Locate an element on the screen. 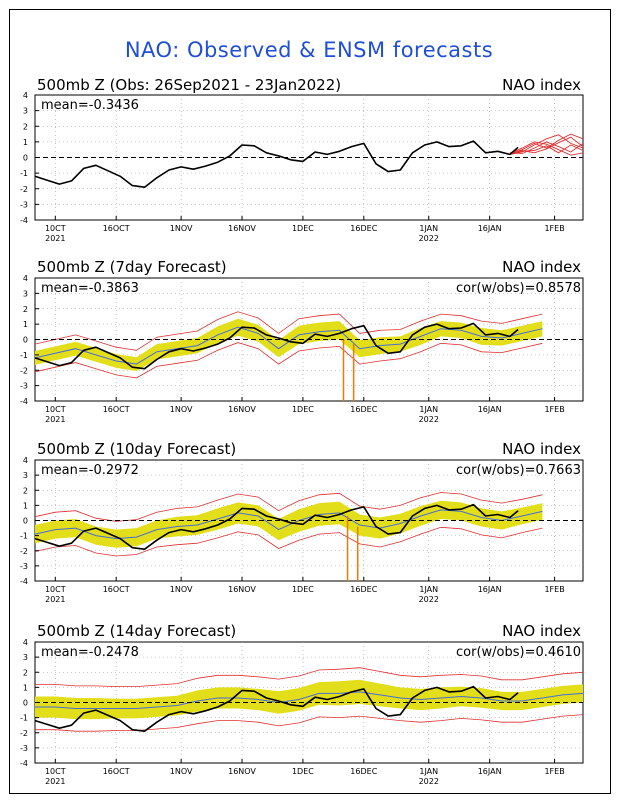 The height and width of the screenshot is (800, 618). mean-label: mean=-0.3863 is located at coordinates (90, 288).